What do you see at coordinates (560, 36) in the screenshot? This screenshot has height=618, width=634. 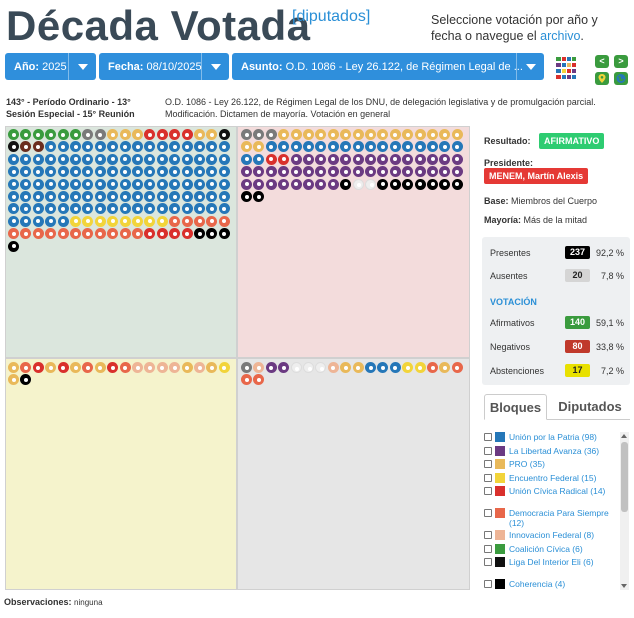 I see `archive-link: archivo` at bounding box center [560, 36].